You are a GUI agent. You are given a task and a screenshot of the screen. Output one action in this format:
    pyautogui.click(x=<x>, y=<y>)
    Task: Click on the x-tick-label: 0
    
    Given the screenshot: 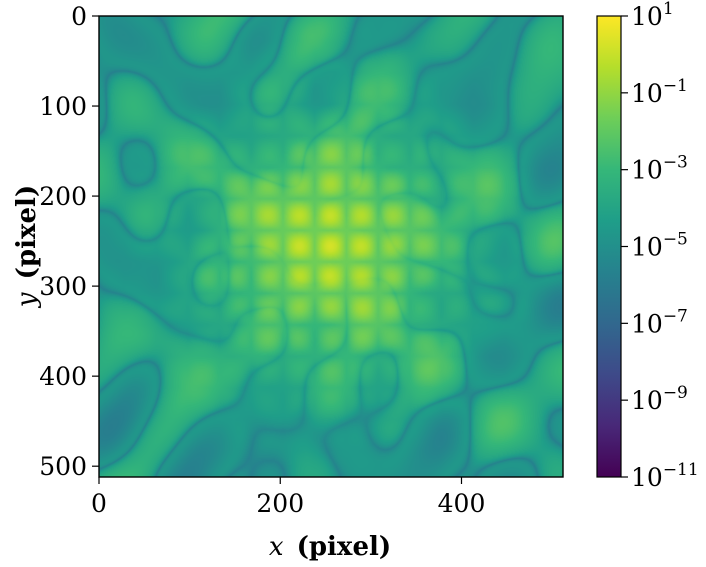 What is the action you would take?
    pyautogui.click(x=99, y=503)
    